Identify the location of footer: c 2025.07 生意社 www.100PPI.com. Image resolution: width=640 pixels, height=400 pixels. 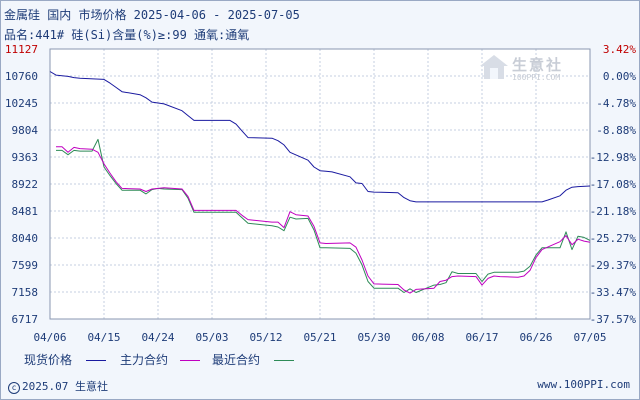
(320, 386).